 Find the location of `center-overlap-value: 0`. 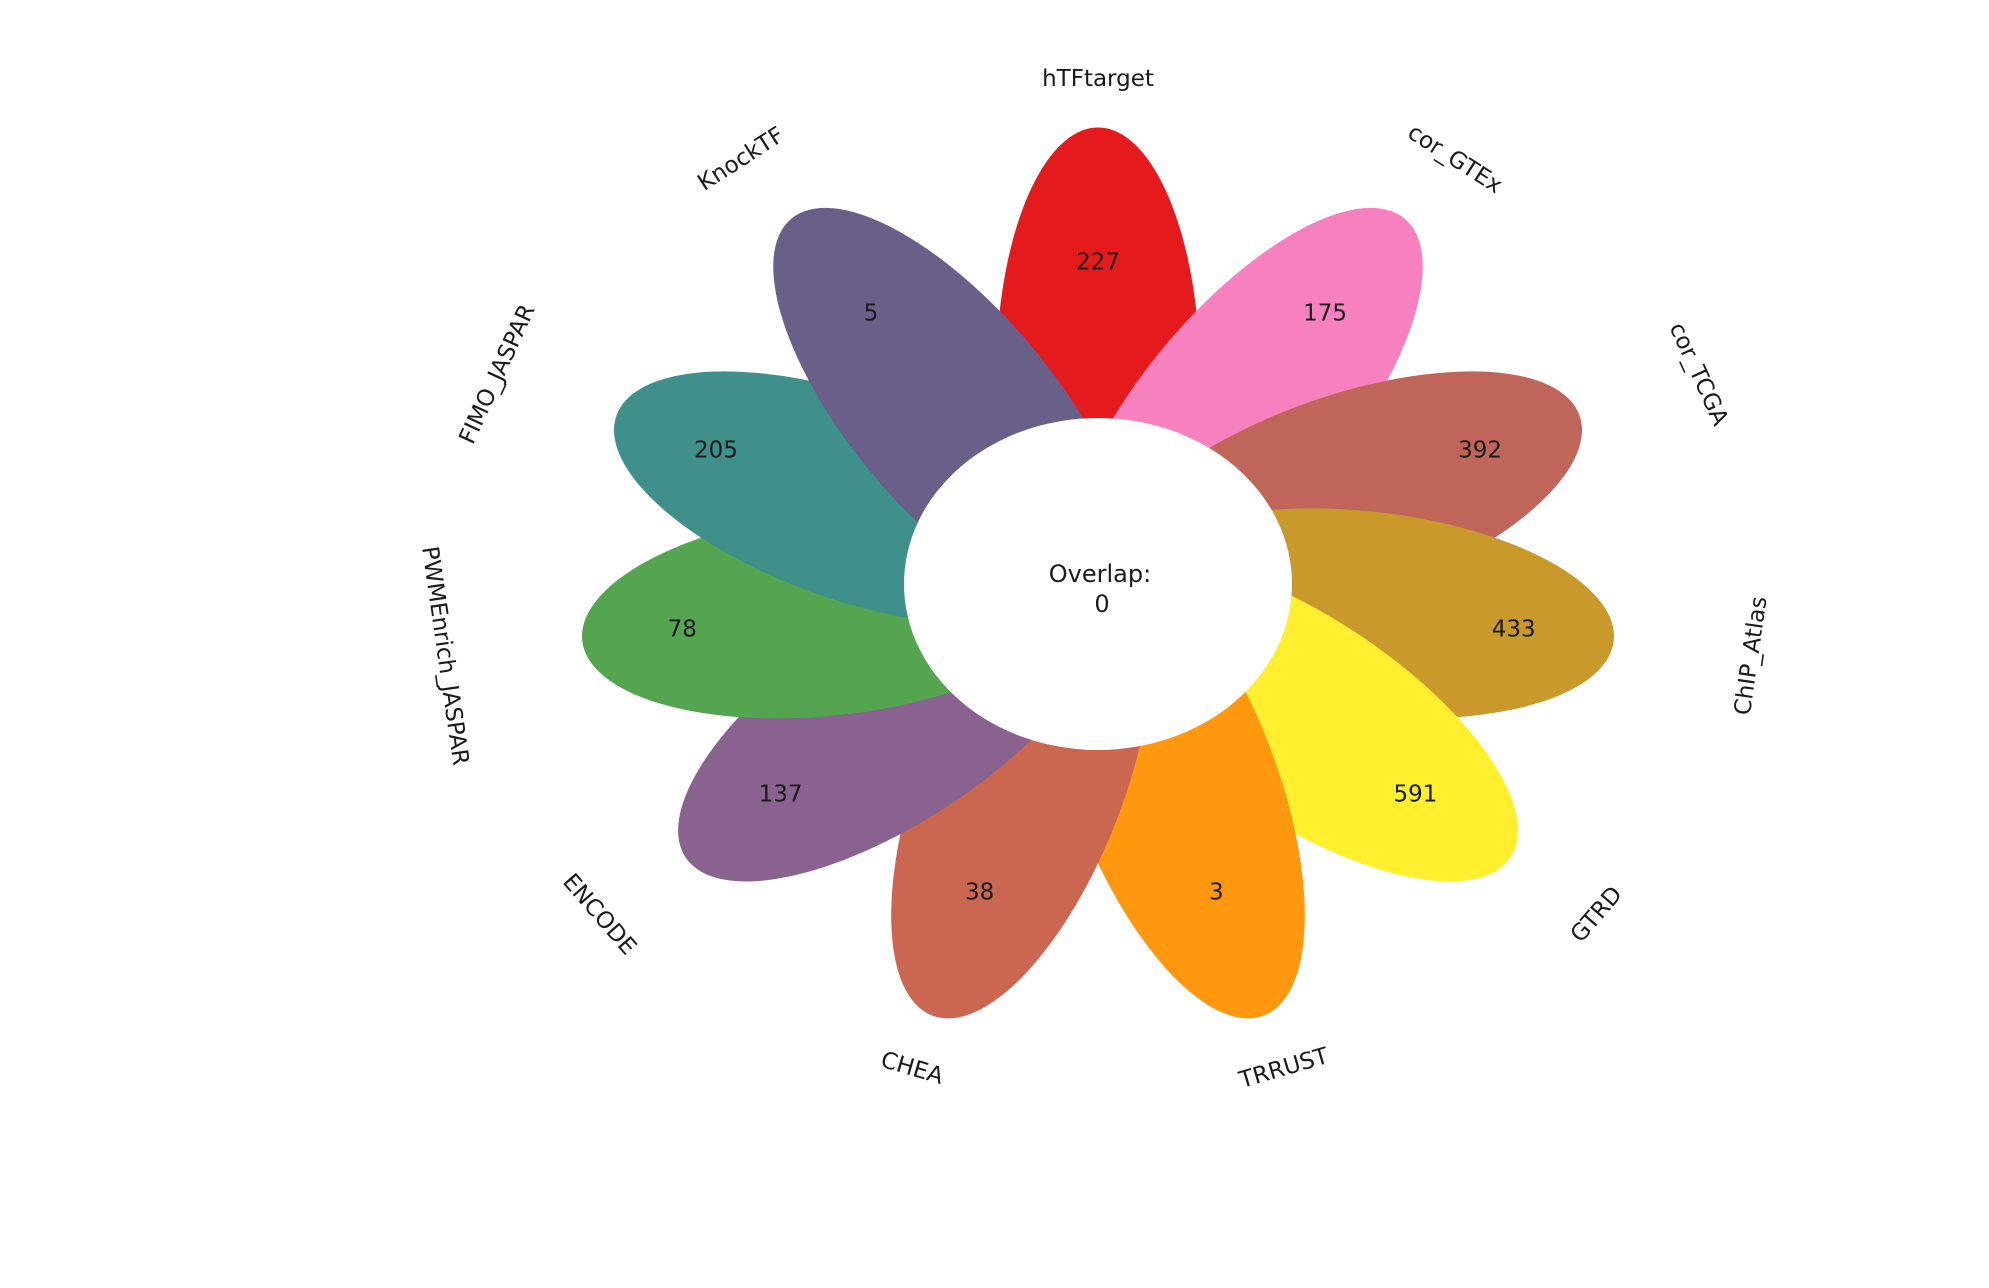

center-overlap-value: 0 is located at coordinates (1101, 604).